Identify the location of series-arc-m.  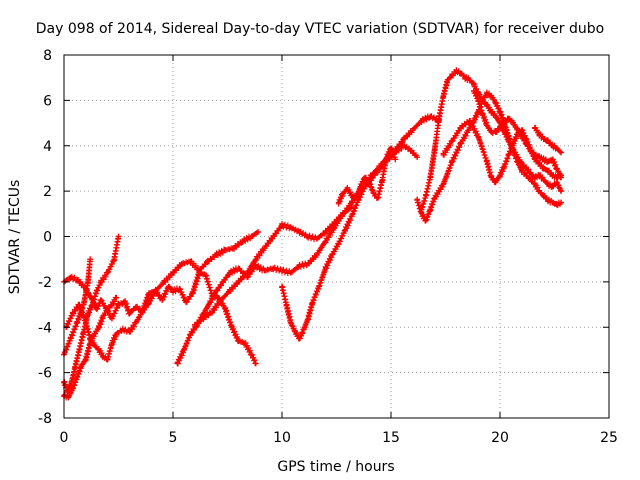
(517, 134).